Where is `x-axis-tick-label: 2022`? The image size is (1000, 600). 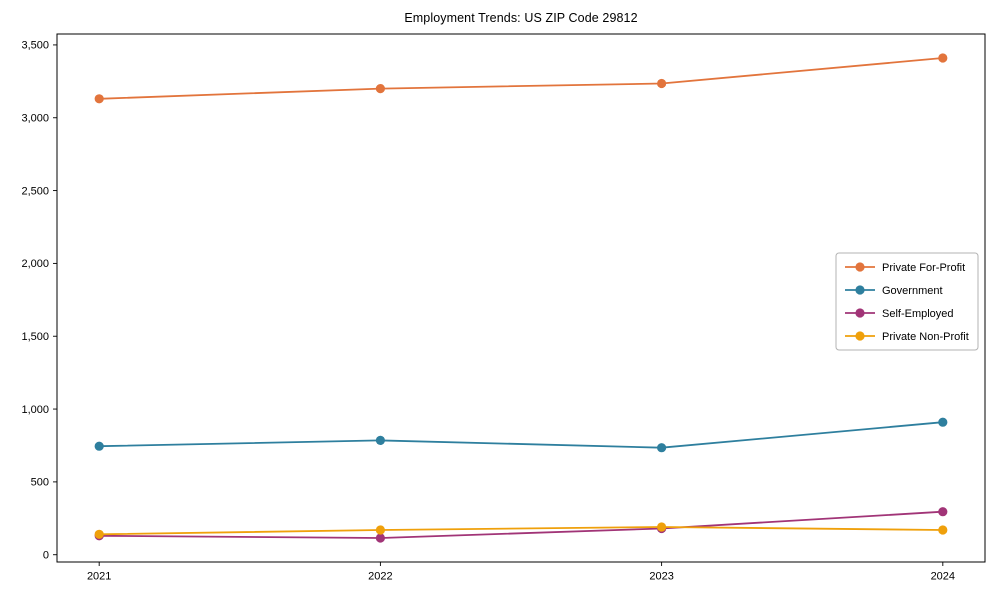 x-axis-tick-label: 2022 is located at coordinates (380, 577).